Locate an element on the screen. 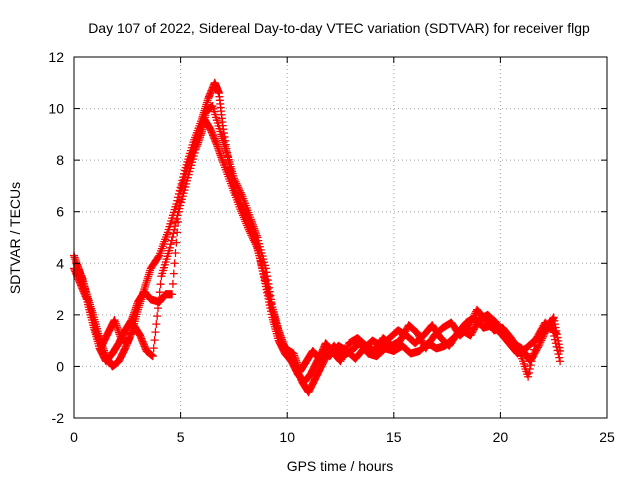  y-tick-label: 10 is located at coordinates (56, 109).